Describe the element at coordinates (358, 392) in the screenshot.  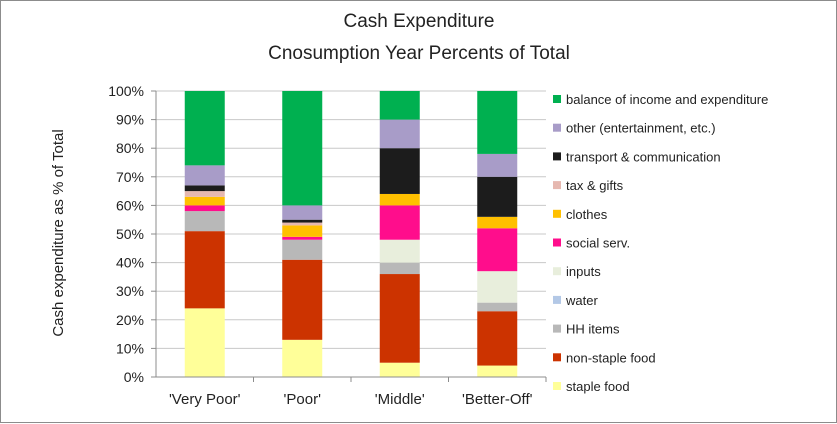
I see `x-tick-labels: 'Very Poor' 'Poor' 'Middle' 'Better-Off'` at that location.